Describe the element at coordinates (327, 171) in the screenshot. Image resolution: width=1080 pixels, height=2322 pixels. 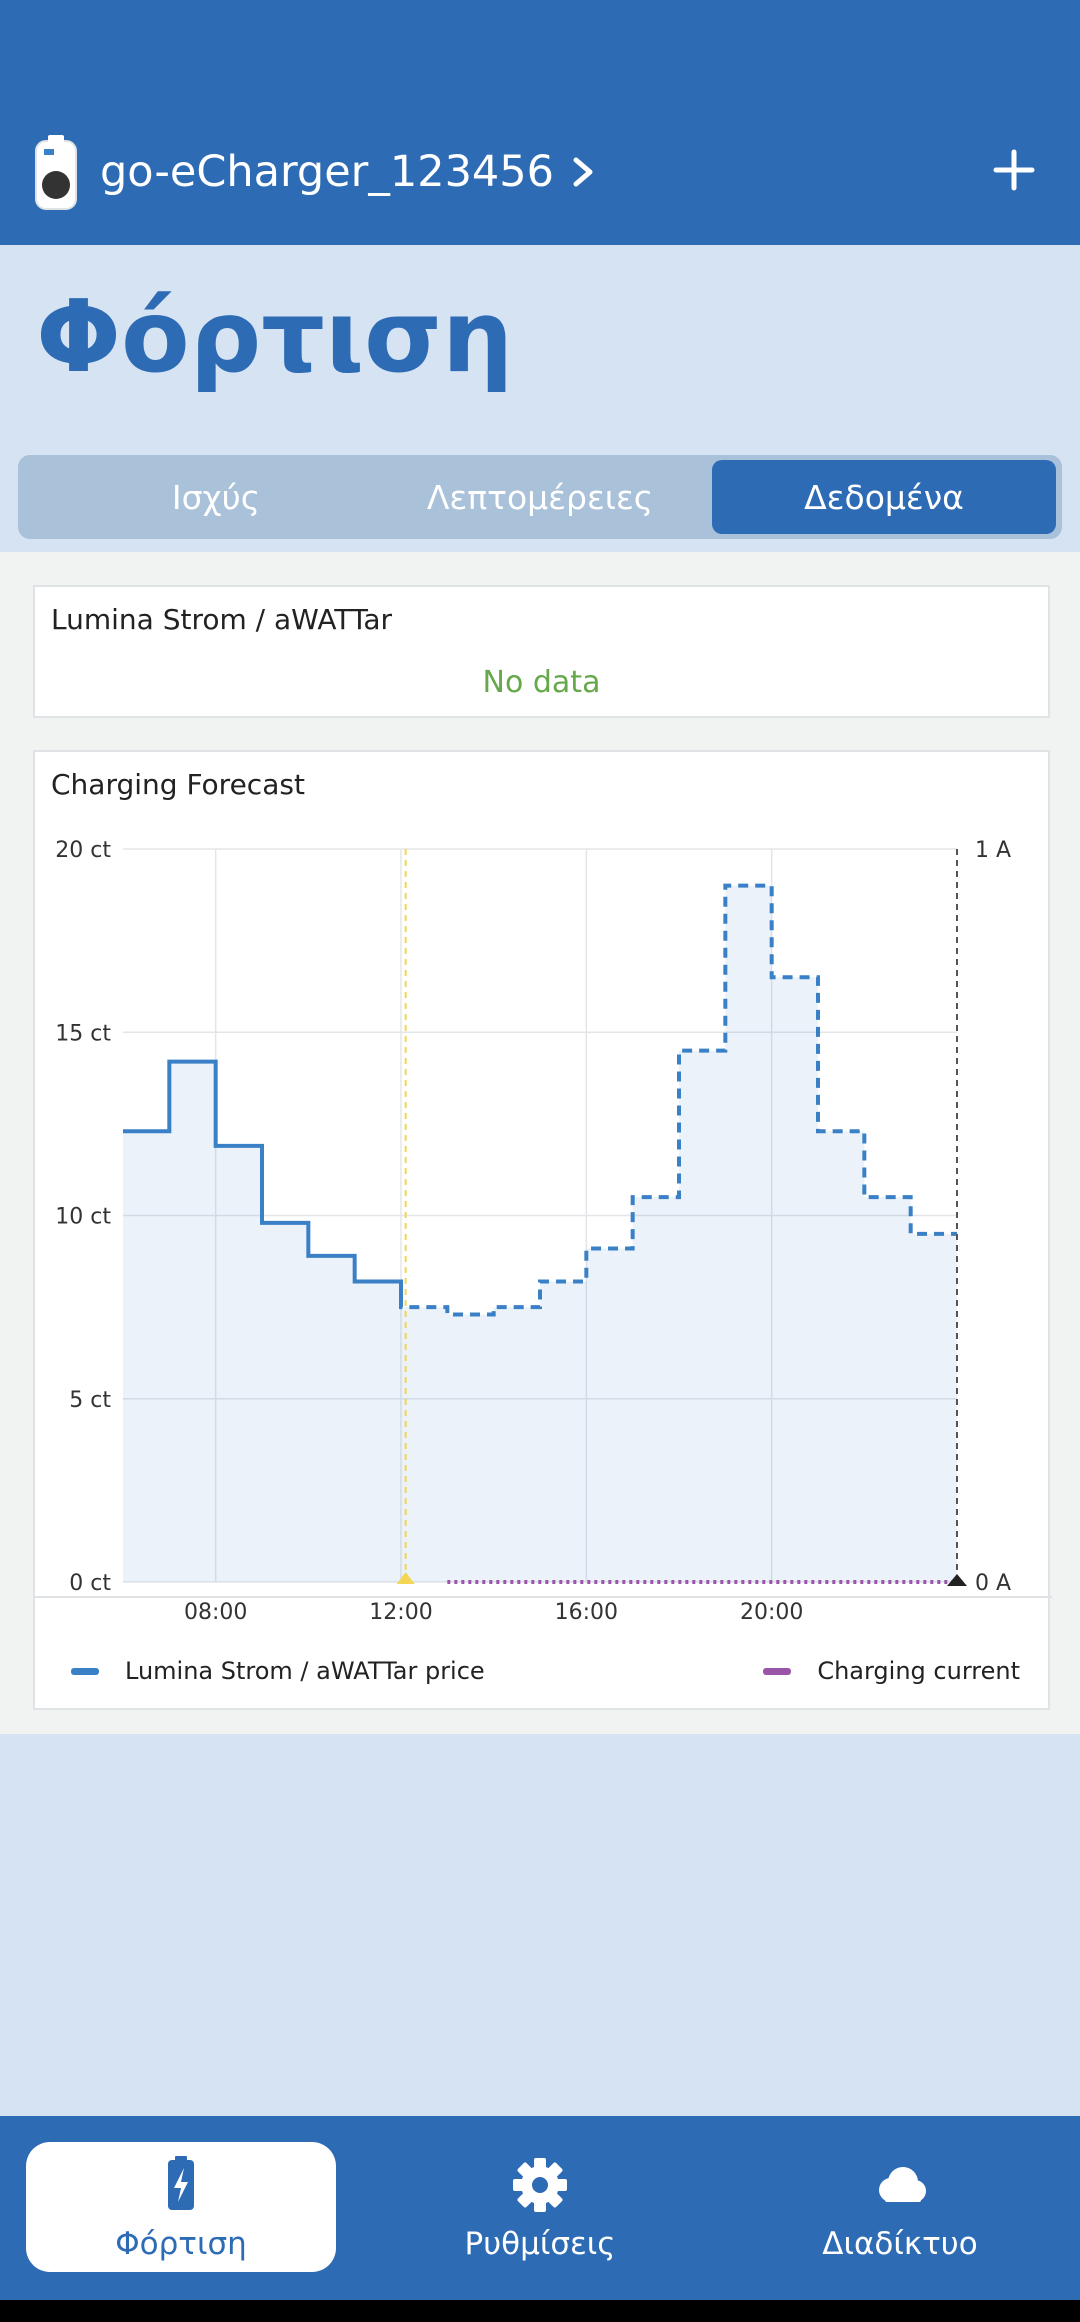
I see `device-name: go-eCharger_123456` at that location.